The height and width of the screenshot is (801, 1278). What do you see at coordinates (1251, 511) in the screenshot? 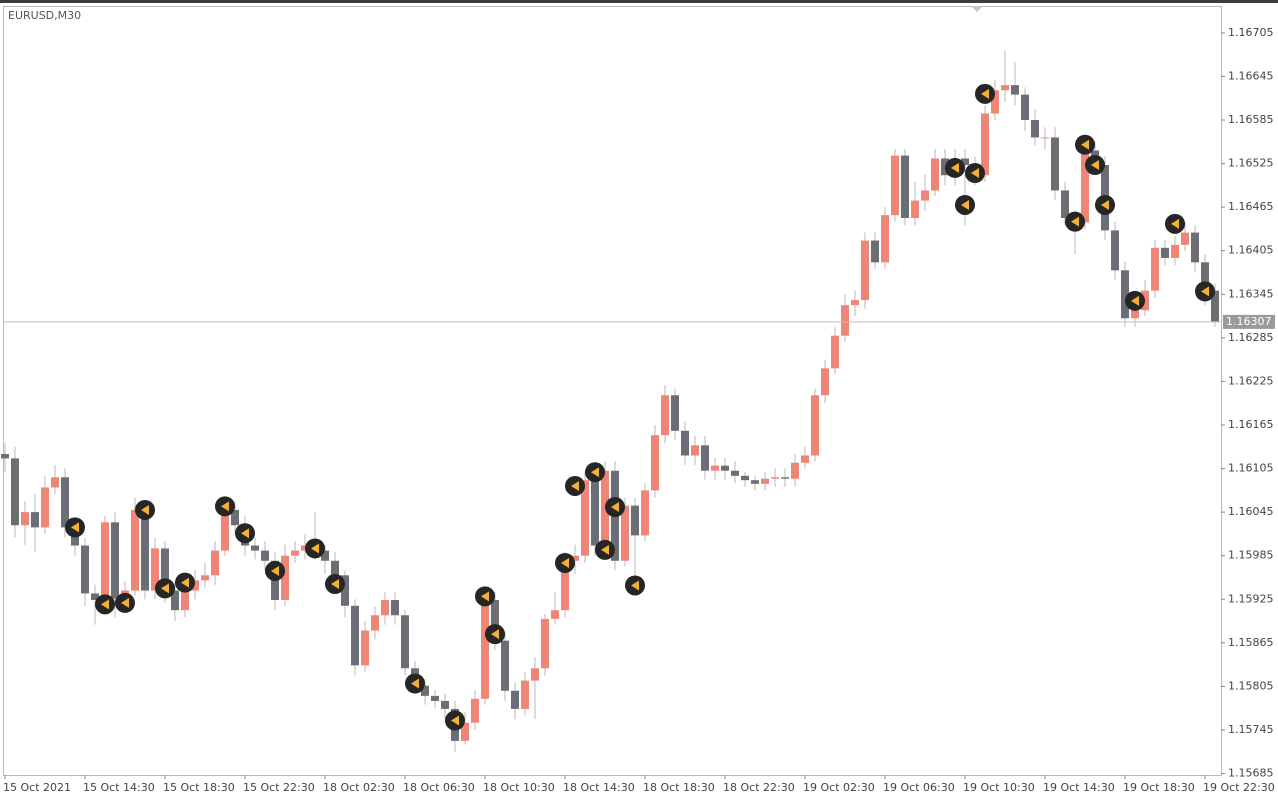
I see `y-tick-label: 1.16045` at bounding box center [1251, 511].